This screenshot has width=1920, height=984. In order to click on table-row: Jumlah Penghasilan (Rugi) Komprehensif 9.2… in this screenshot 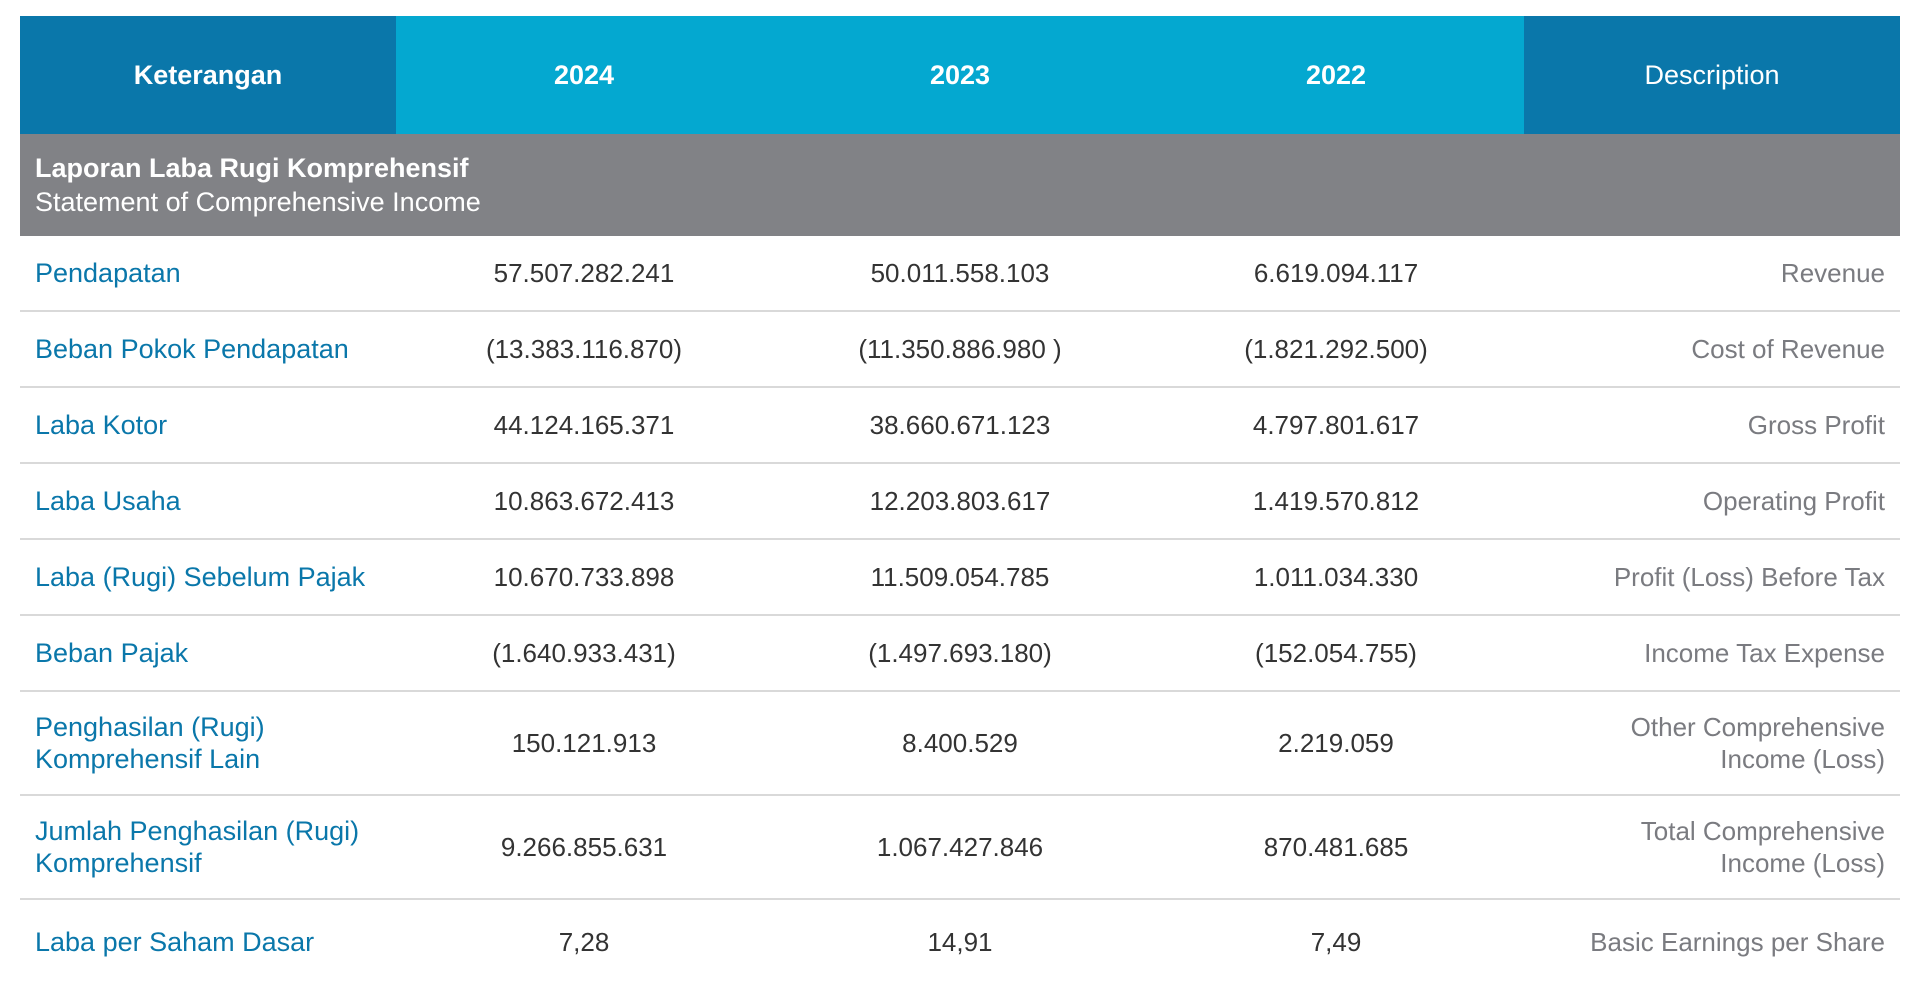, I will do `click(960, 848)`.